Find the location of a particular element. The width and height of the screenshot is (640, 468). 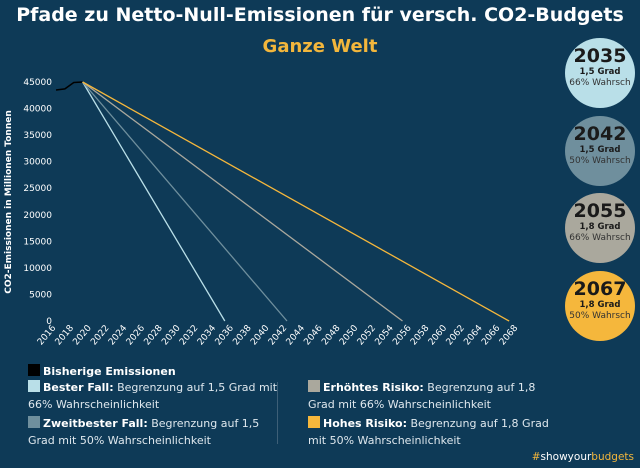

y-tick-label: 5000 is located at coordinates (40, 295).